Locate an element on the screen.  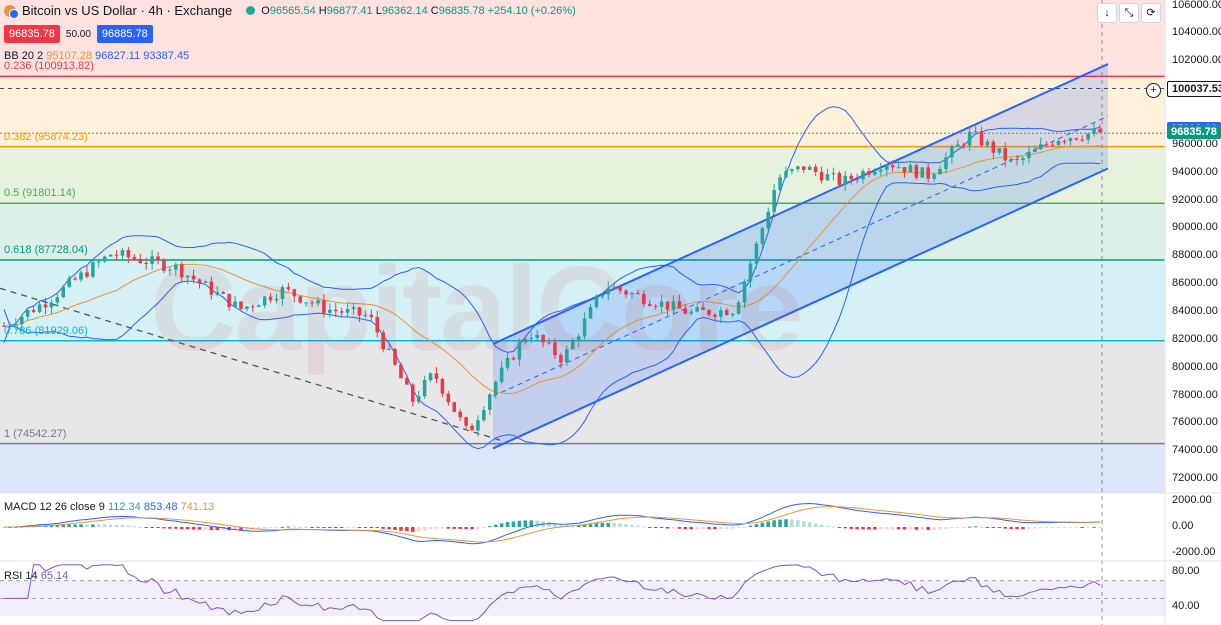
price-axis-label: 96000.00 is located at coordinates (1195, 143).